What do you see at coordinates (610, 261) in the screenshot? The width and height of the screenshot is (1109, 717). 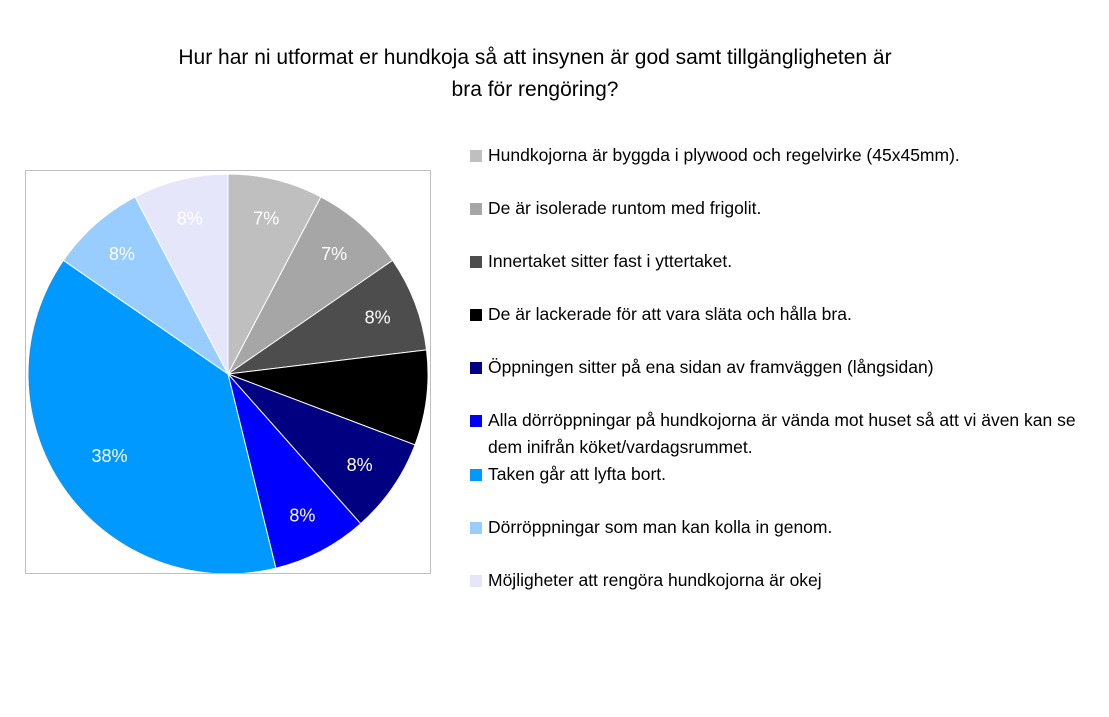 I see `legend-label: Innertaket sitter fast i yttertaket.` at bounding box center [610, 261].